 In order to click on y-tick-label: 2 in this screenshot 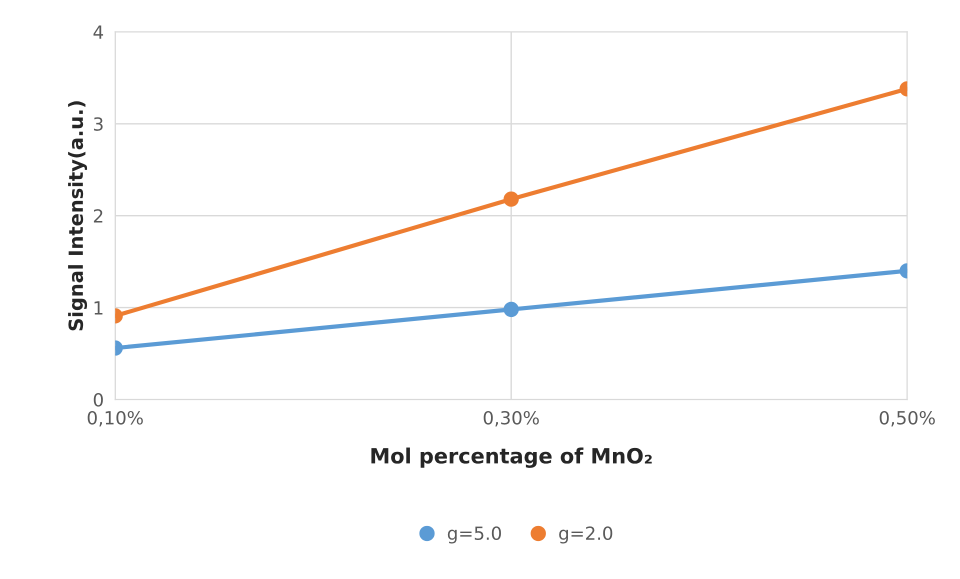, I will do `click(98, 216)`.